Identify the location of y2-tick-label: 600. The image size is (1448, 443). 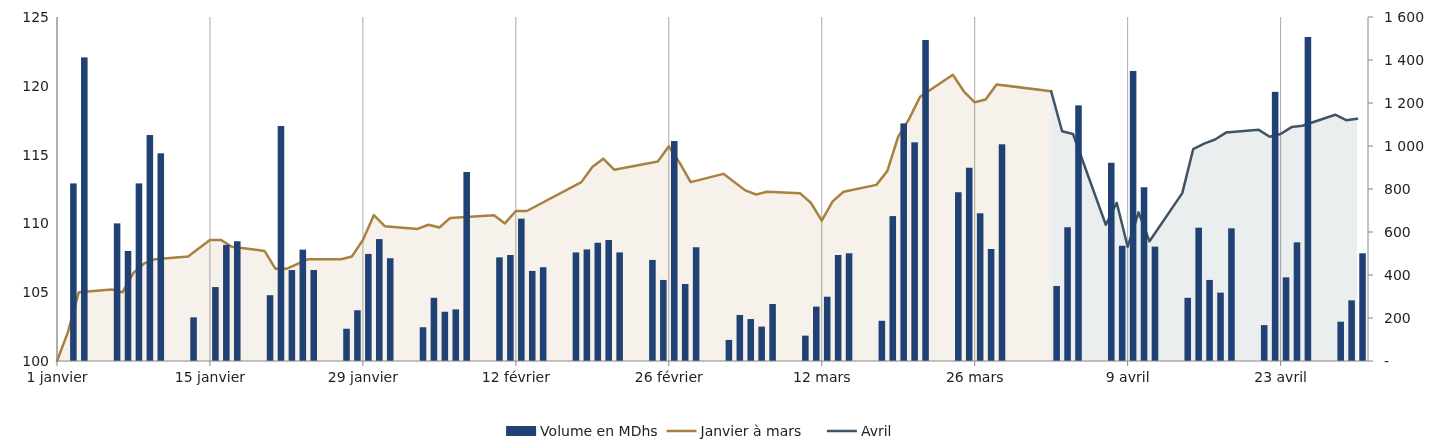
(1397, 232).